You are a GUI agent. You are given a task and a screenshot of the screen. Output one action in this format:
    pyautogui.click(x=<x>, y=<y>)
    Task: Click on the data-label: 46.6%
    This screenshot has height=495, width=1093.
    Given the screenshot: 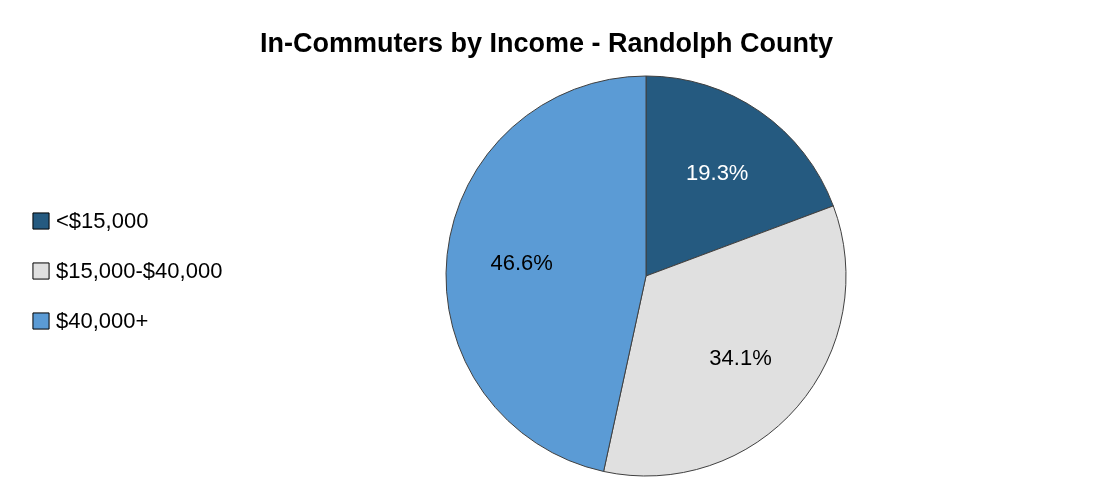 What is the action you would take?
    pyautogui.click(x=521, y=262)
    